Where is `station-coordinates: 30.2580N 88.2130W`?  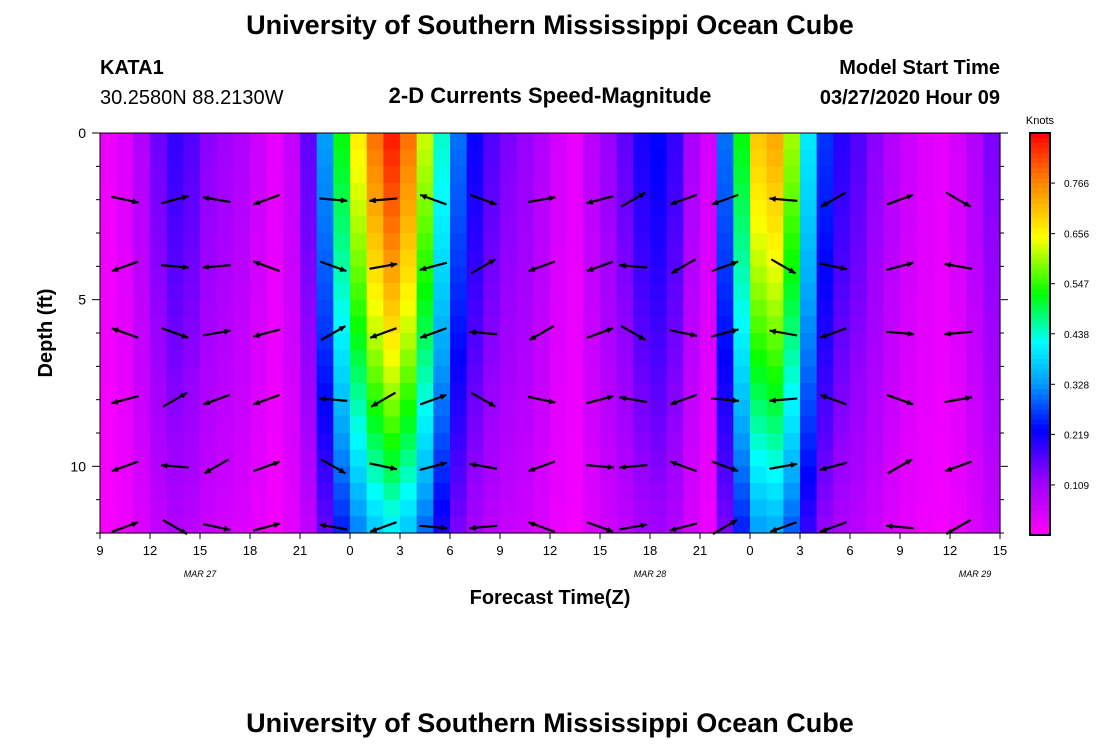
station-coordinates: 30.2580N 88.2130W is located at coordinates (192, 98).